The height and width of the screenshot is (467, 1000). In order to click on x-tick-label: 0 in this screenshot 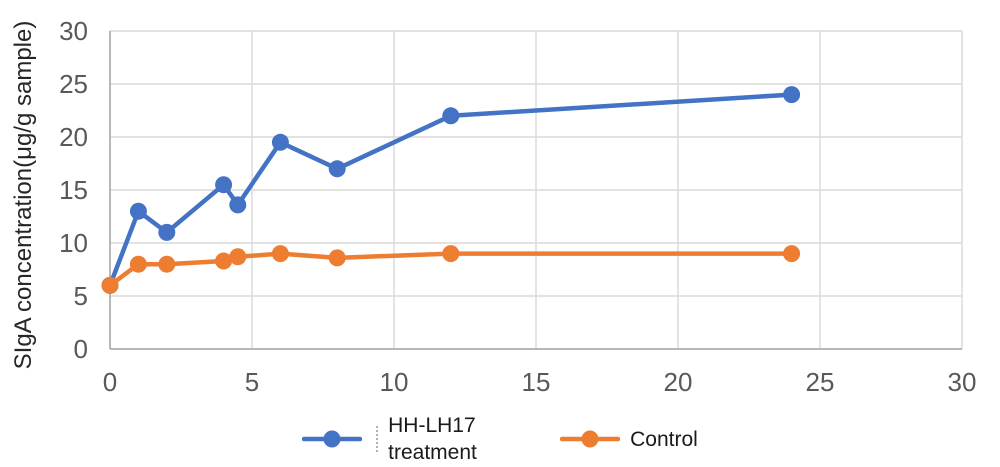, I will do `click(110, 382)`.